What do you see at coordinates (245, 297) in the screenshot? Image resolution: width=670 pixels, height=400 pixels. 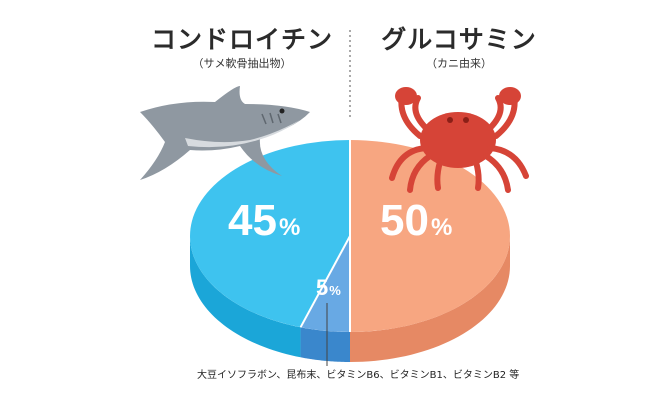 I see `pie-slice-chondroitin-side` at bounding box center [245, 297].